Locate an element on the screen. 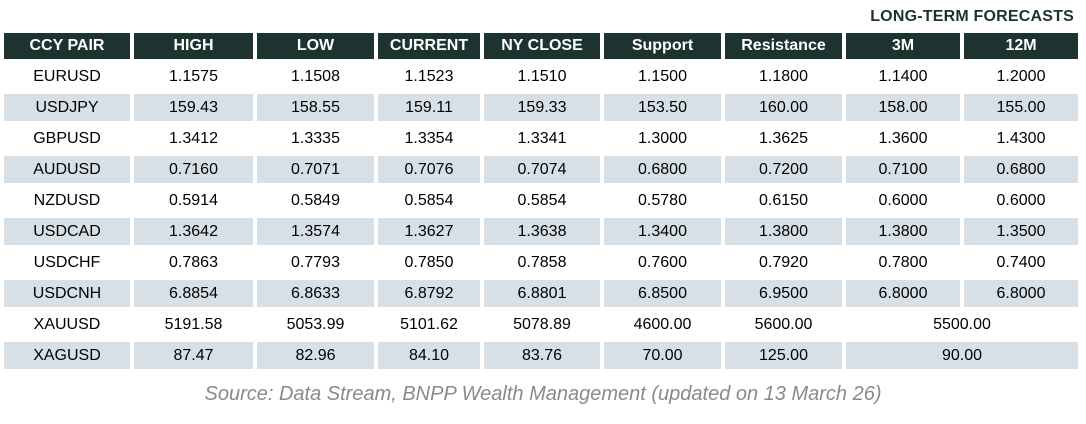  cell-pair: USDCNH is located at coordinates (67, 293).